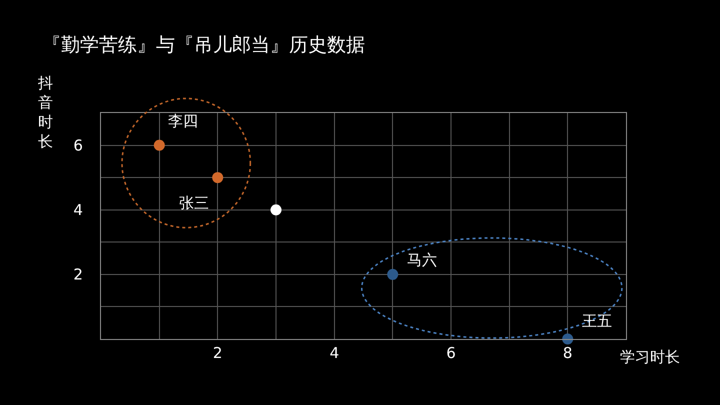 The image size is (720, 405). I want to click on x-tick-label: 6, so click(451, 353).